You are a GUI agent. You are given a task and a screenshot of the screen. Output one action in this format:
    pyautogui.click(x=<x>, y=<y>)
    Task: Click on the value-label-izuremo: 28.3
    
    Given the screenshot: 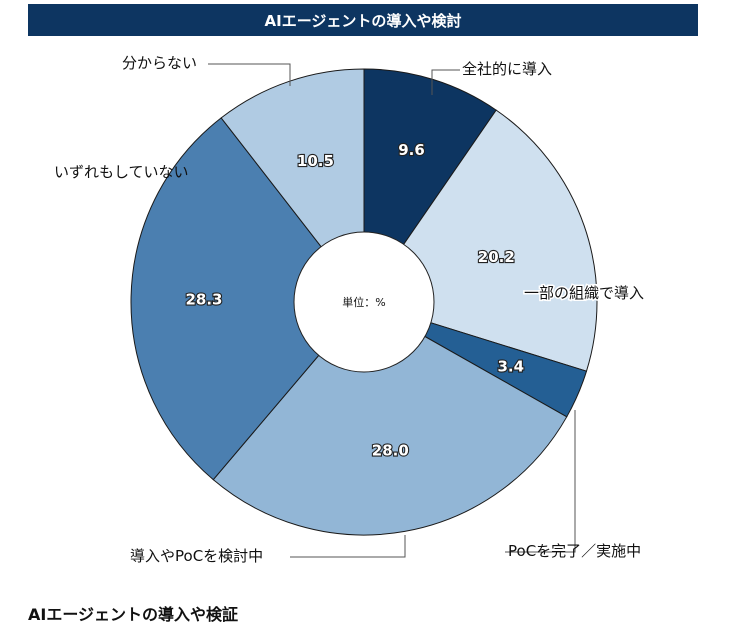 What is the action you would take?
    pyautogui.click(x=203, y=300)
    